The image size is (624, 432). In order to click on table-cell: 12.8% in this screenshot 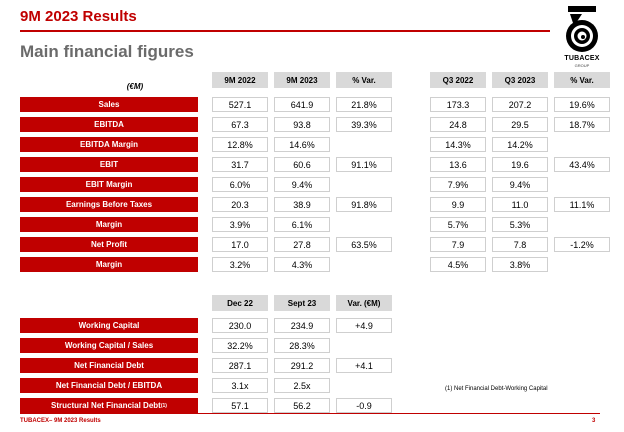, I will do `click(240, 144)`.